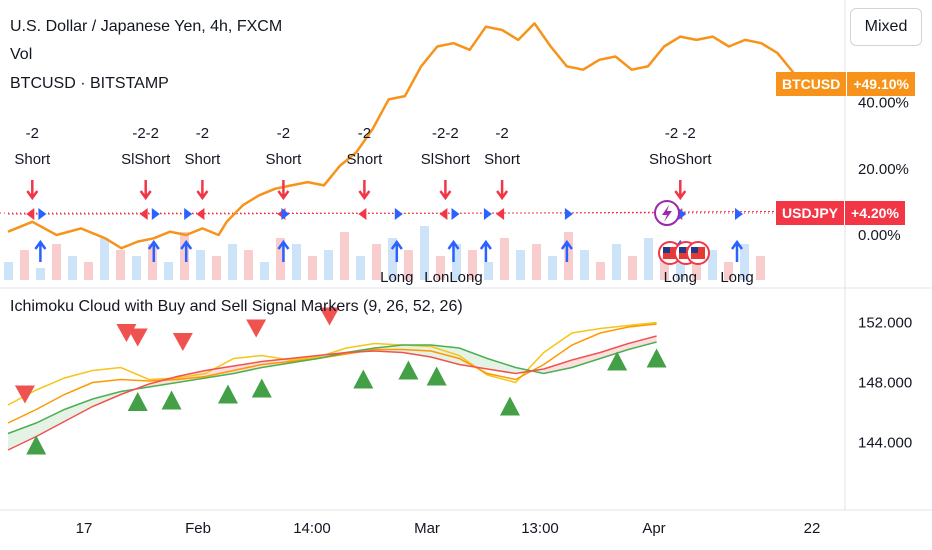  What do you see at coordinates (680, 159) in the screenshot?
I see `sell-signal-label: ShoShort` at bounding box center [680, 159].